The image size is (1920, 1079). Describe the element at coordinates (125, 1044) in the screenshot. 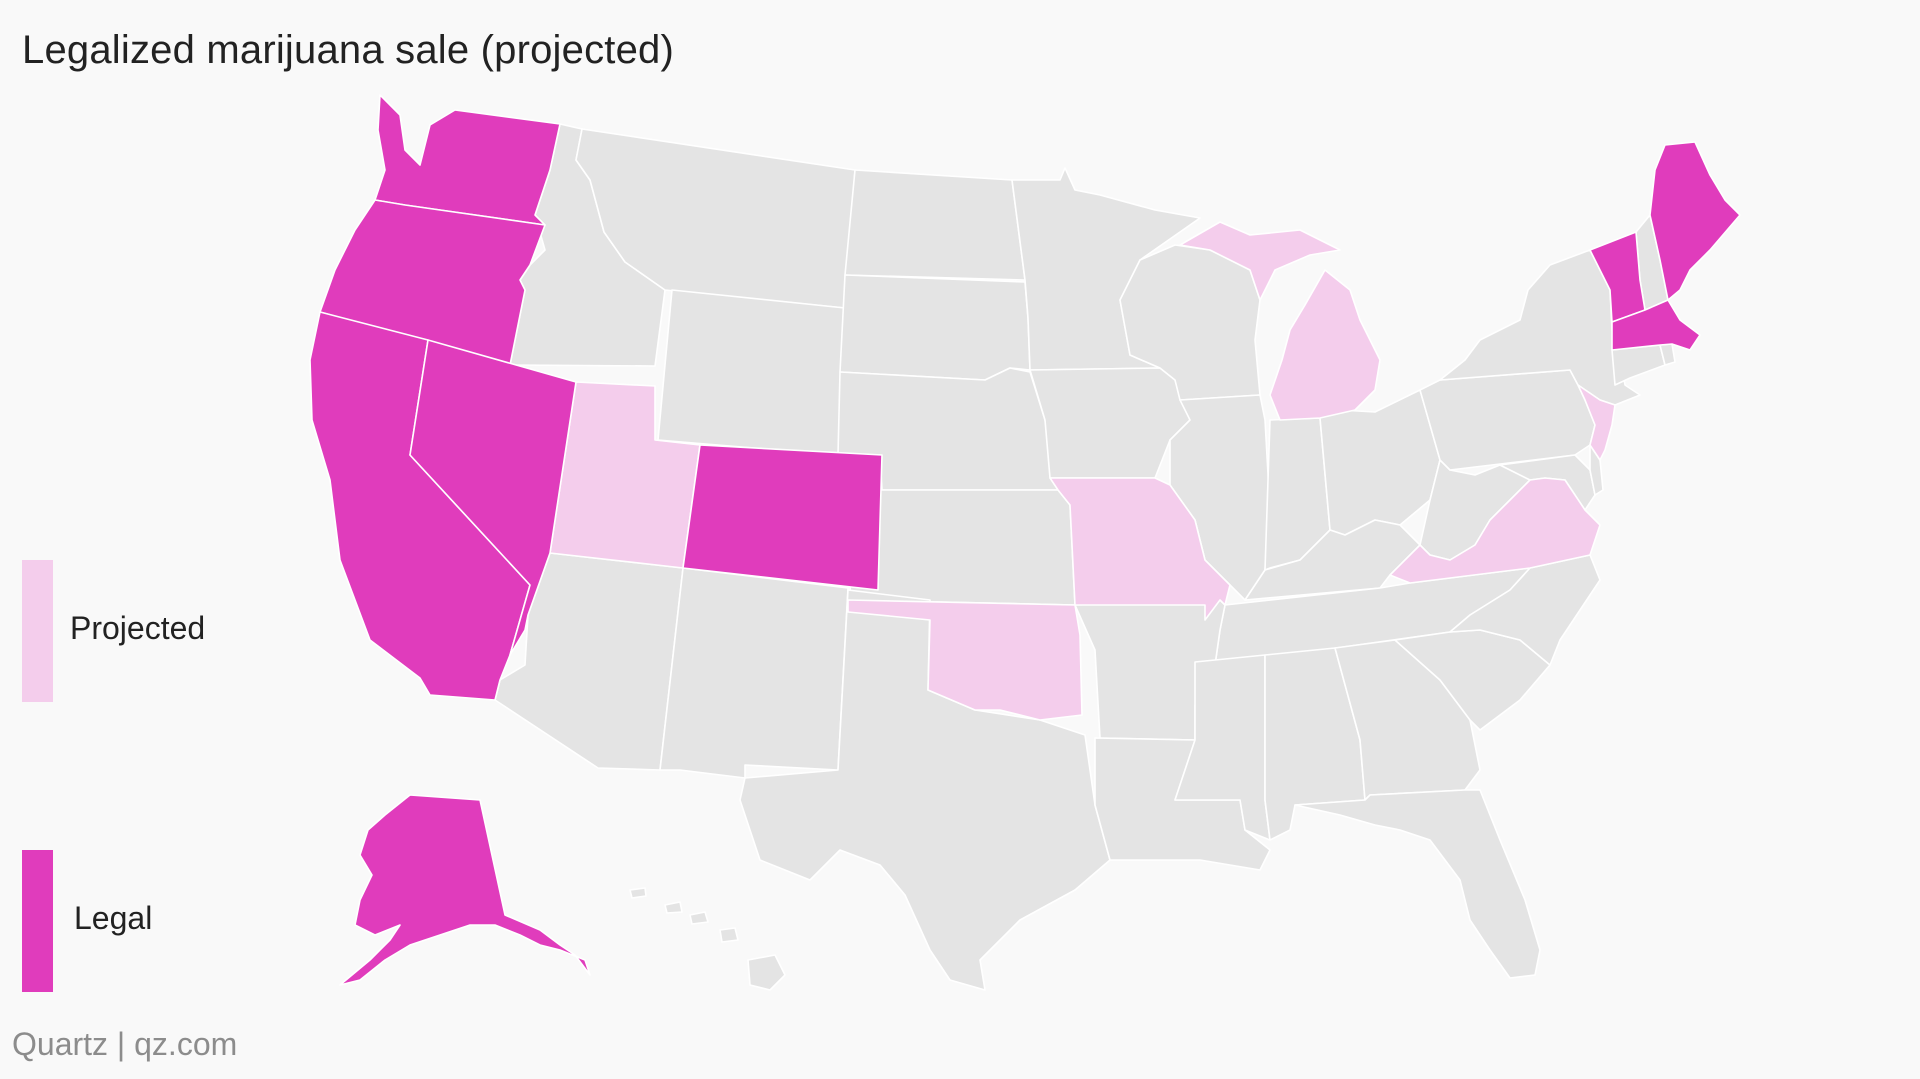

I see `source-credit: Quartz | qz.com` at that location.